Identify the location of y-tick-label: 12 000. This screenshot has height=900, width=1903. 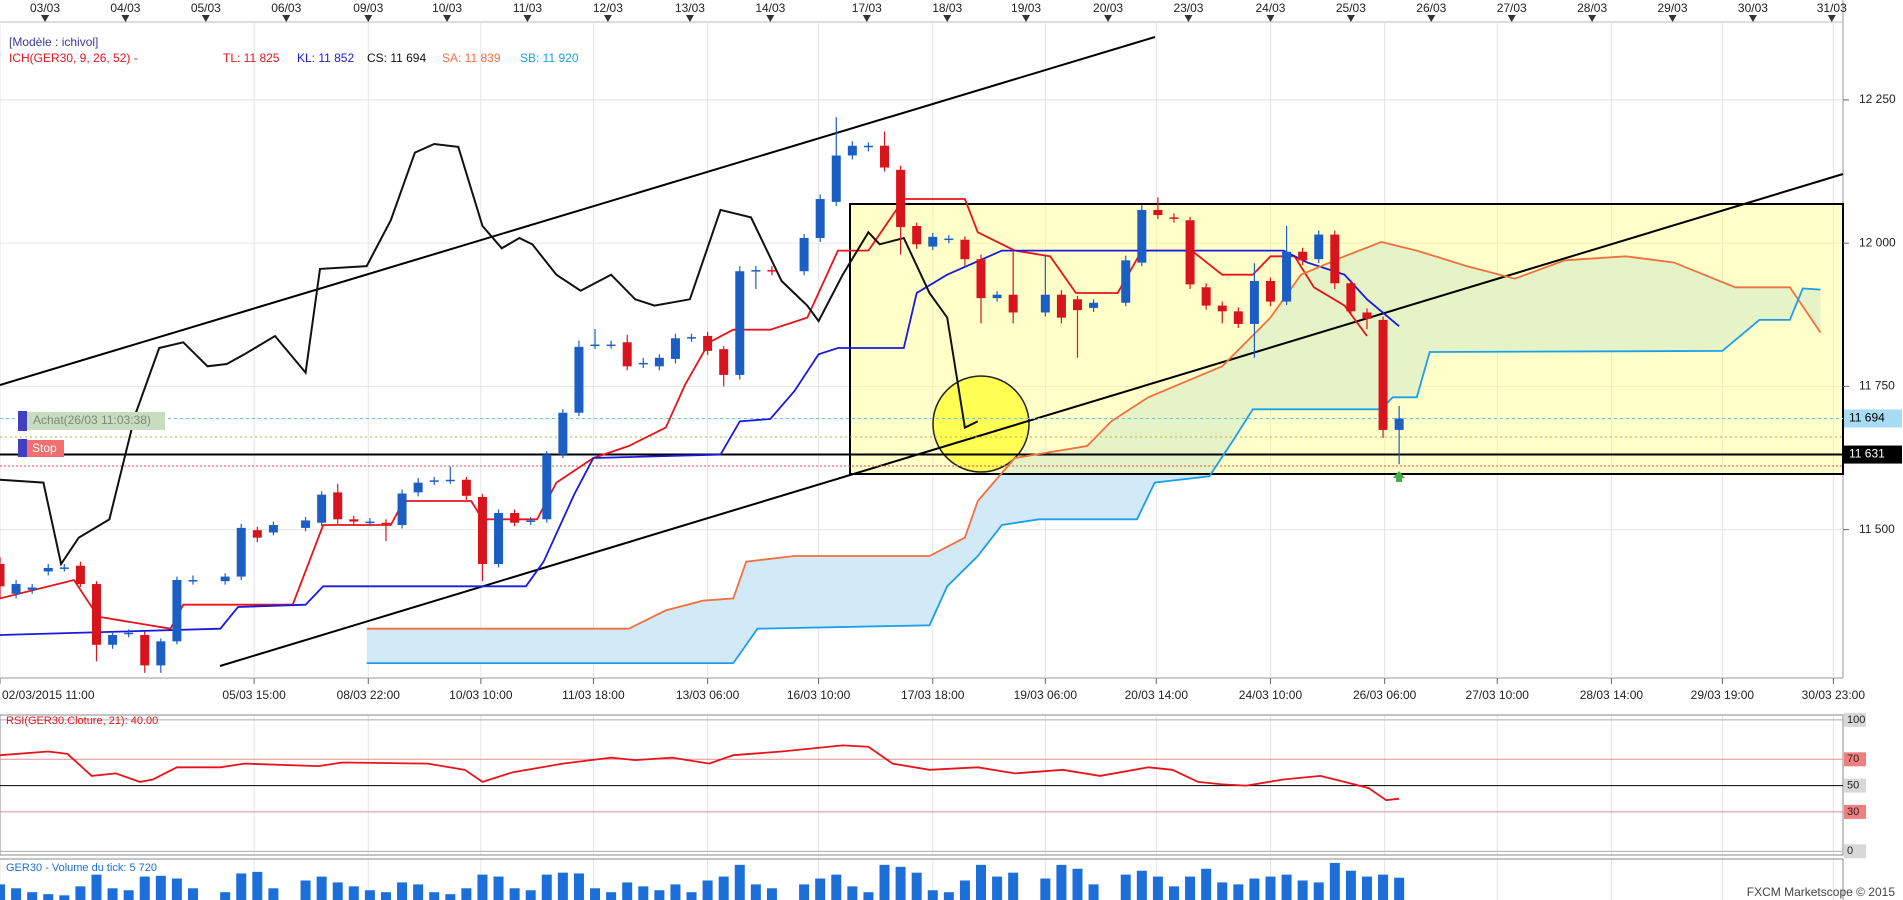
(1877, 242).